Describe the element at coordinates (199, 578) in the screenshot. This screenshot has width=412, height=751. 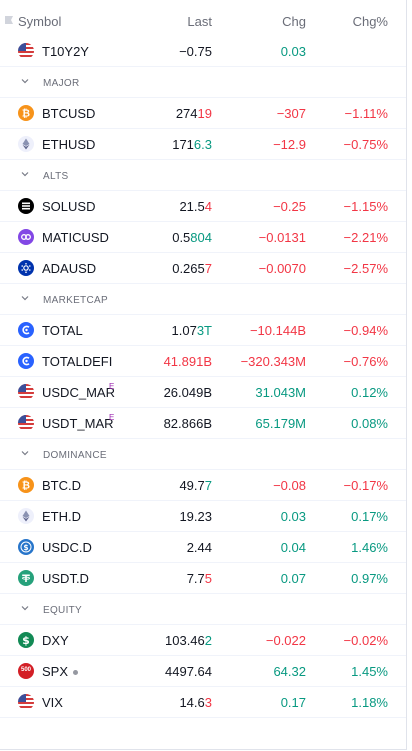
I see `last-price: 7.75` at that location.